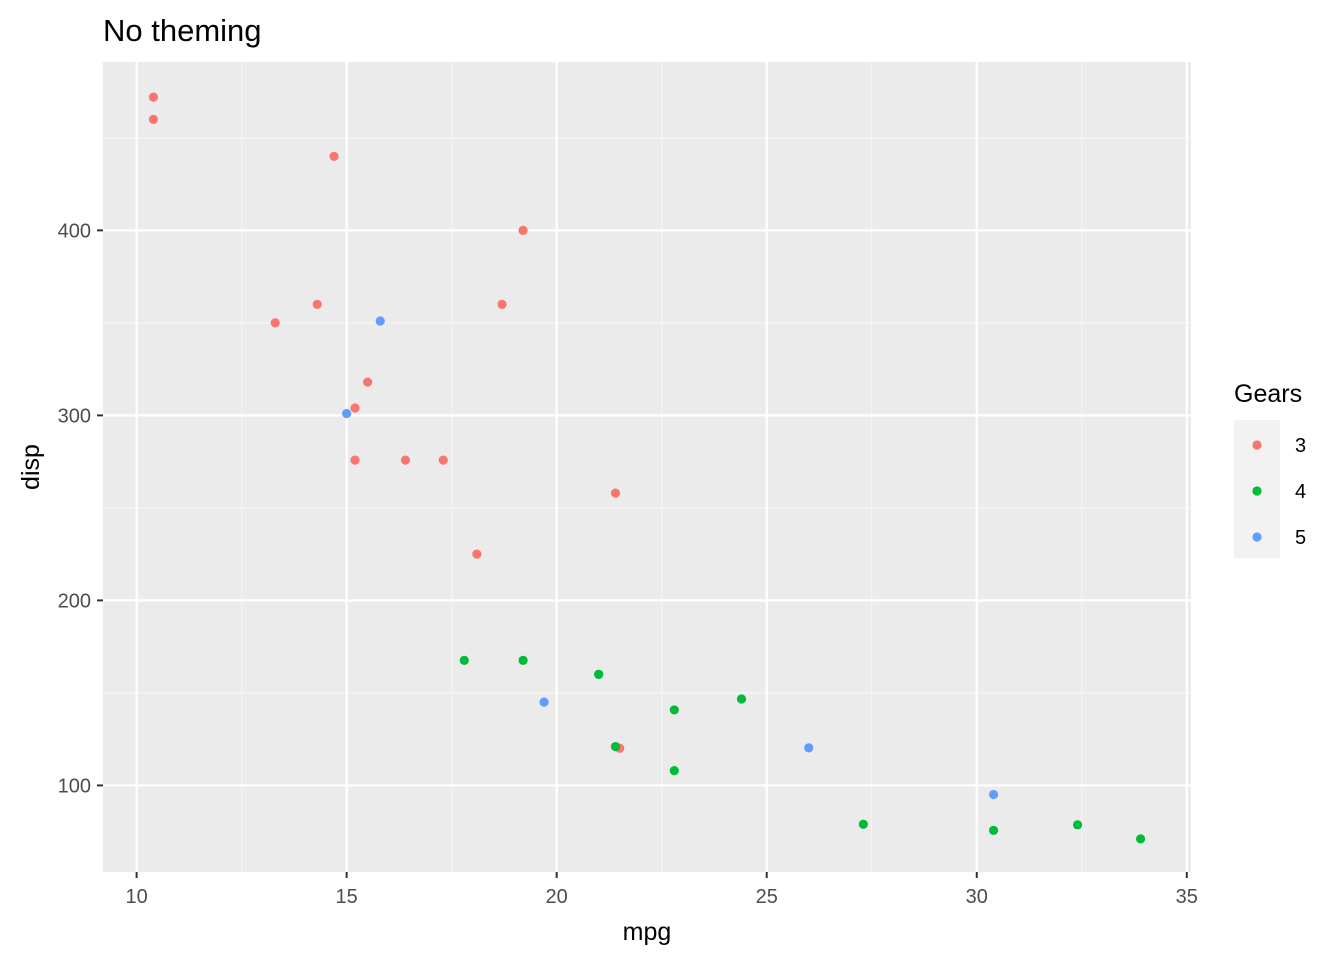 The width and height of the screenshot is (1344, 960). I want to click on legend-title: Gears, so click(1268, 394).